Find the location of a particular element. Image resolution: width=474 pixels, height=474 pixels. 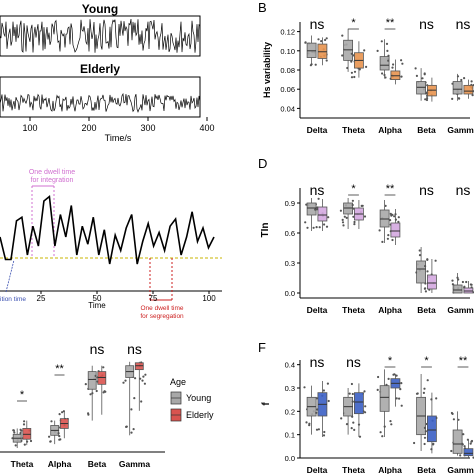

panel-F-y-tick-label: 0.0 is located at coordinates (290, 458).